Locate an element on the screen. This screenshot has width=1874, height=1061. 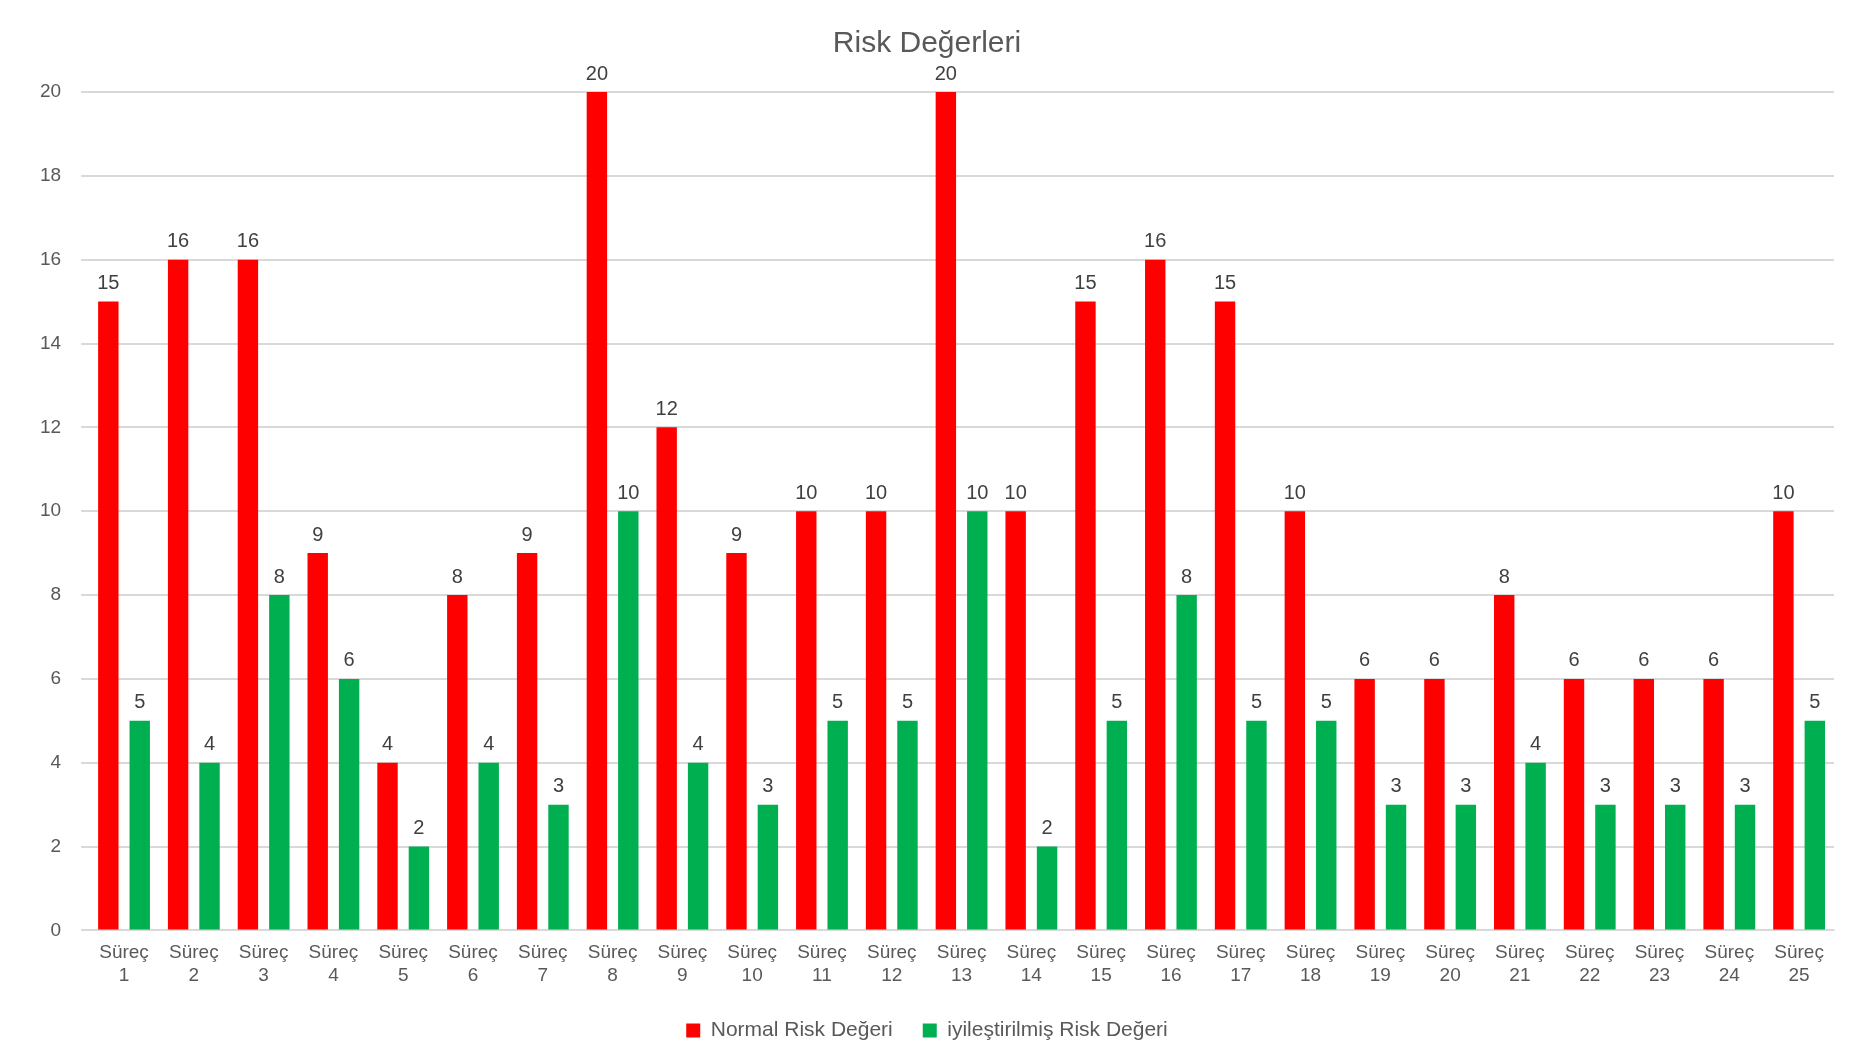
x-tick-label: Süreç 14 is located at coordinates (1031, 963).